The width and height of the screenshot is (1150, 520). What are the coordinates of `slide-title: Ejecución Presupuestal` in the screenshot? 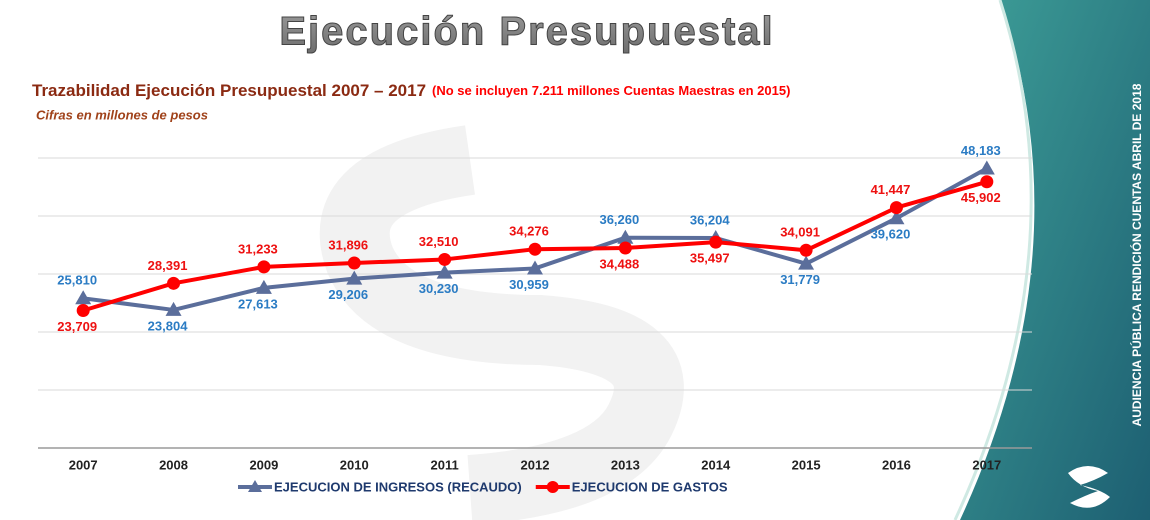 It's located at (526, 32).